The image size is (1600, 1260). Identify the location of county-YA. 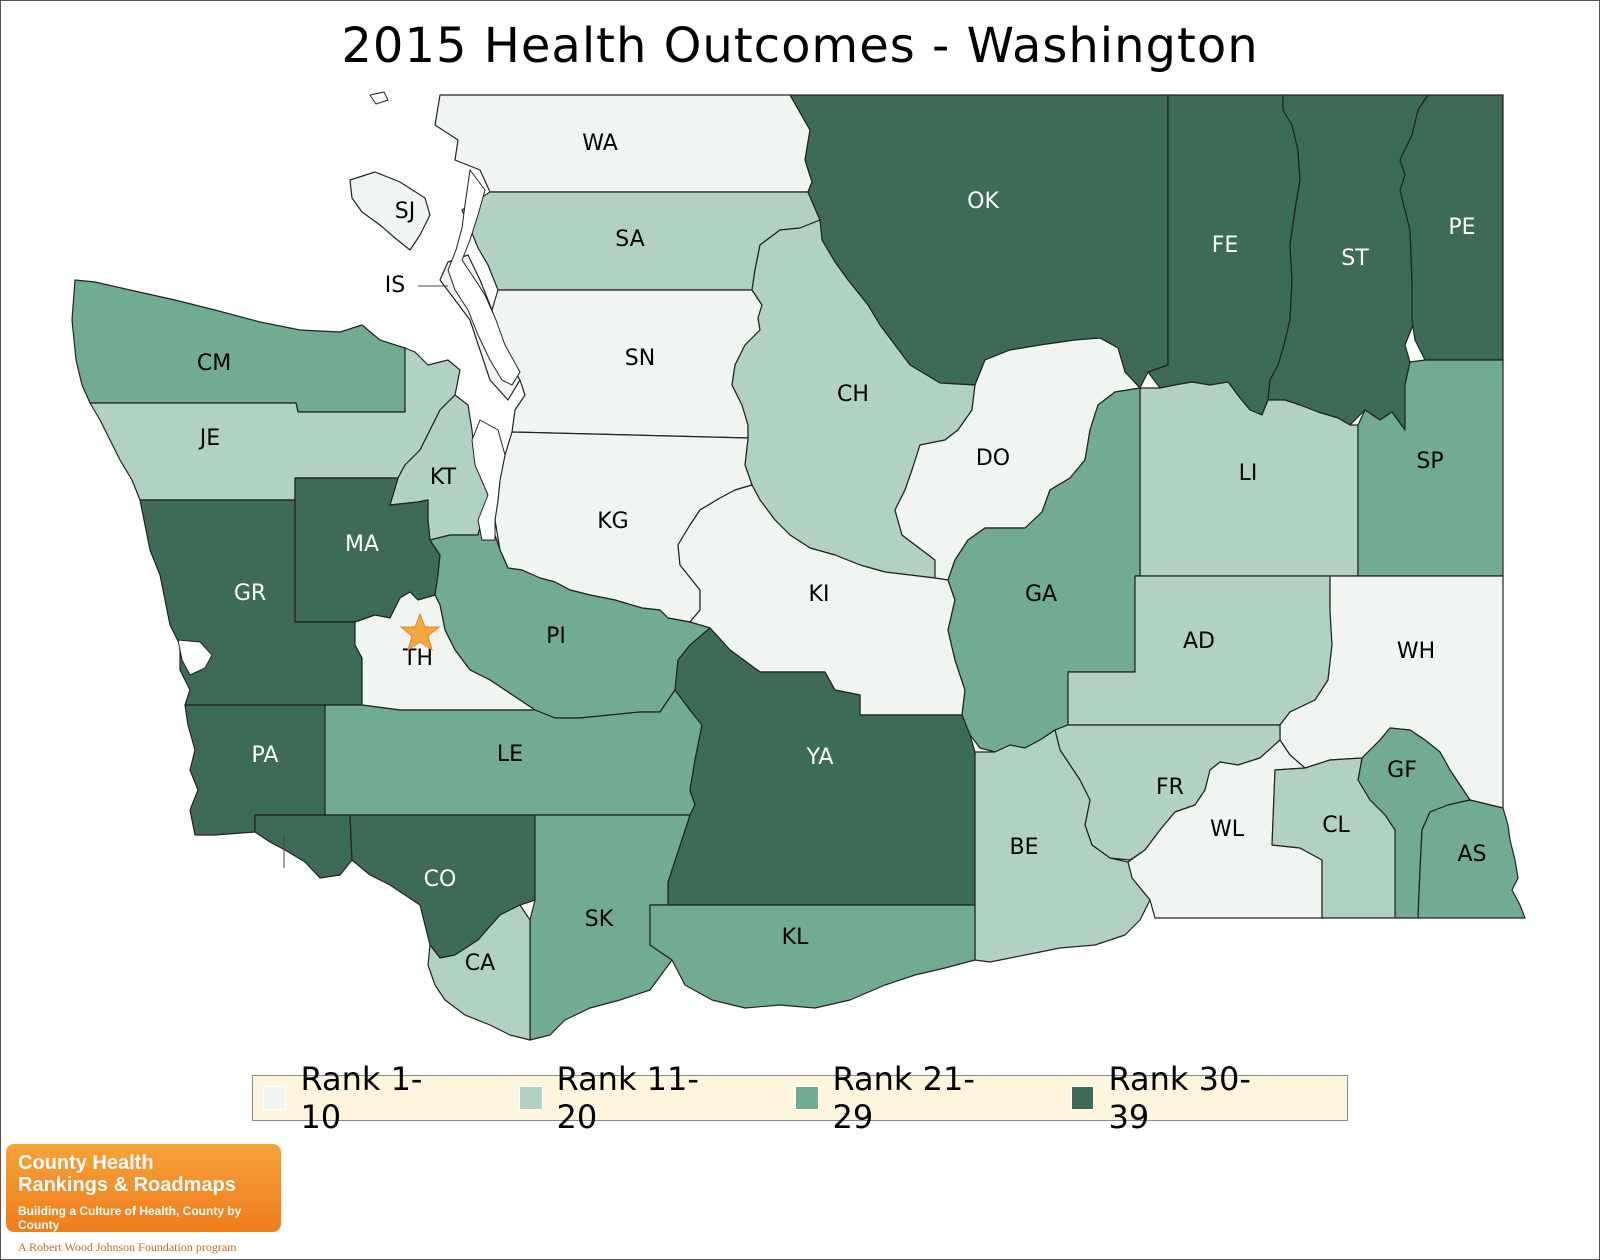
(821, 766).